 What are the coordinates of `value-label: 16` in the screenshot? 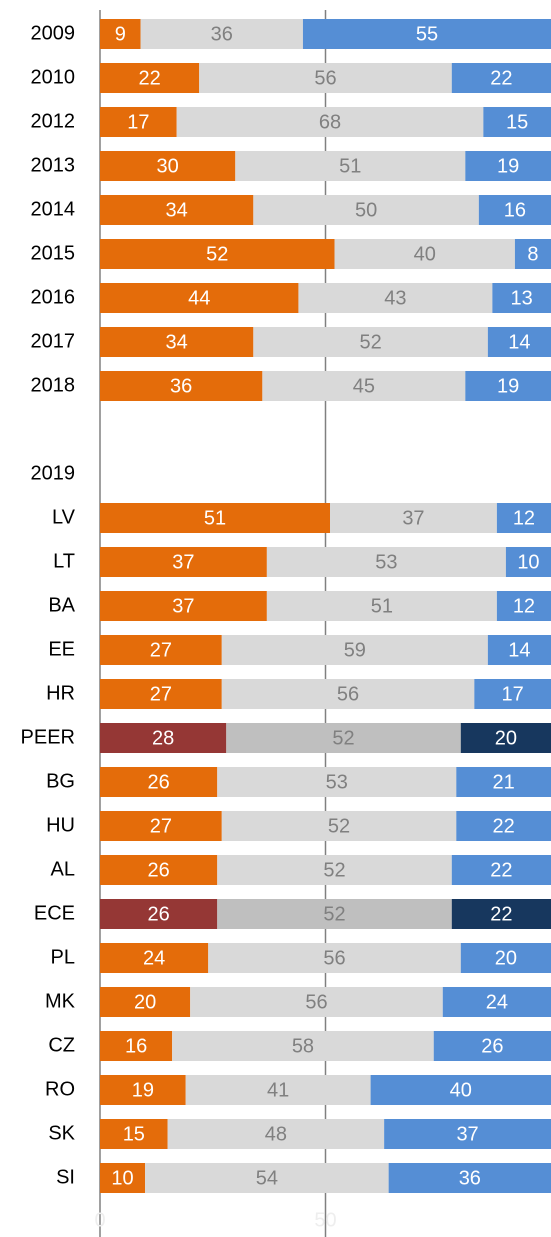 It's located at (136, 1046).